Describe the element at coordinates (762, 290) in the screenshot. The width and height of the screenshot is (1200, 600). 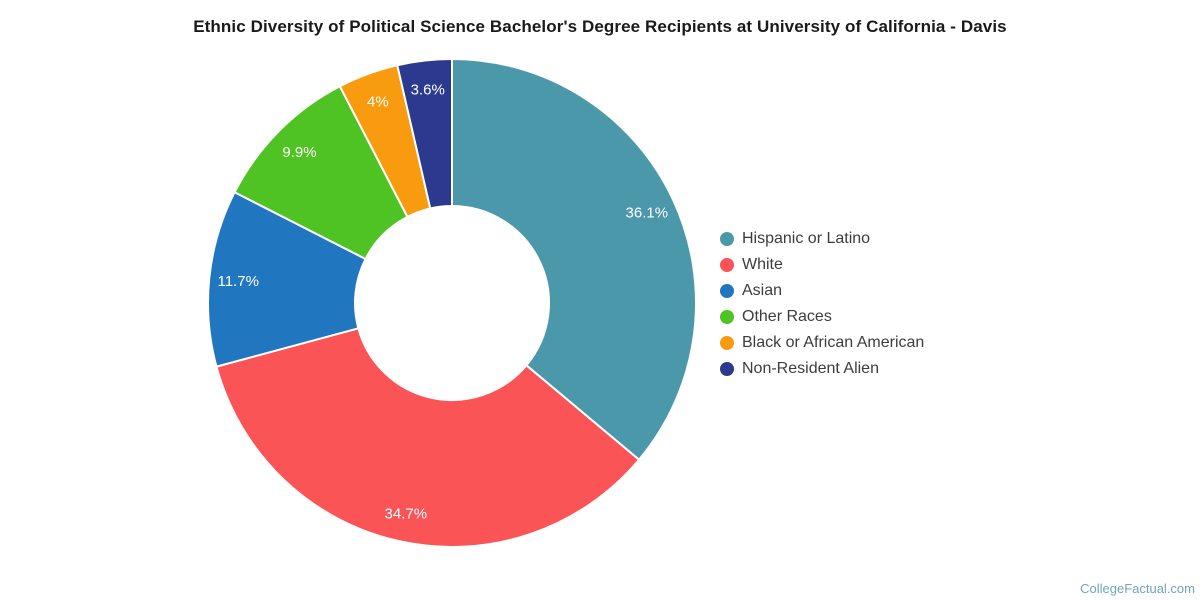
I see `legend-label: Asian` at that location.